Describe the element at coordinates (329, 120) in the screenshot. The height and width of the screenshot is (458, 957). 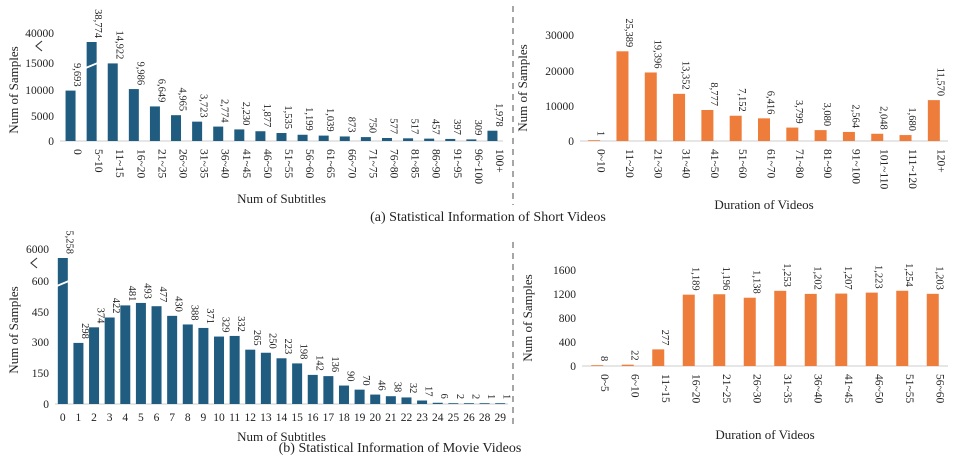
I see `data-label: 1,039` at that location.